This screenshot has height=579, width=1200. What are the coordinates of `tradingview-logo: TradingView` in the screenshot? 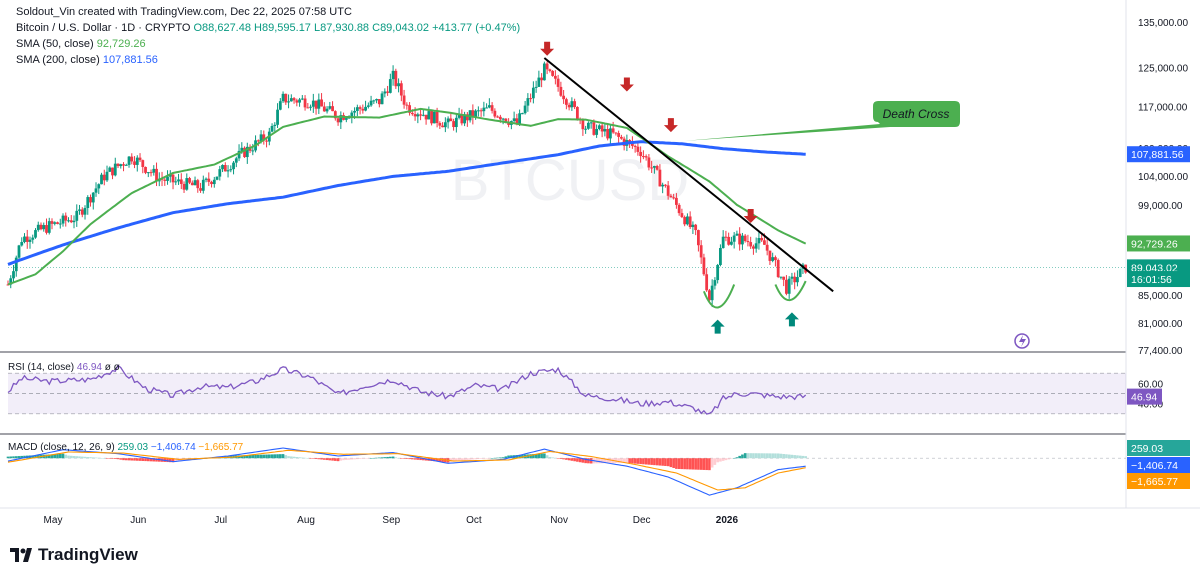 It's located at (74, 555).